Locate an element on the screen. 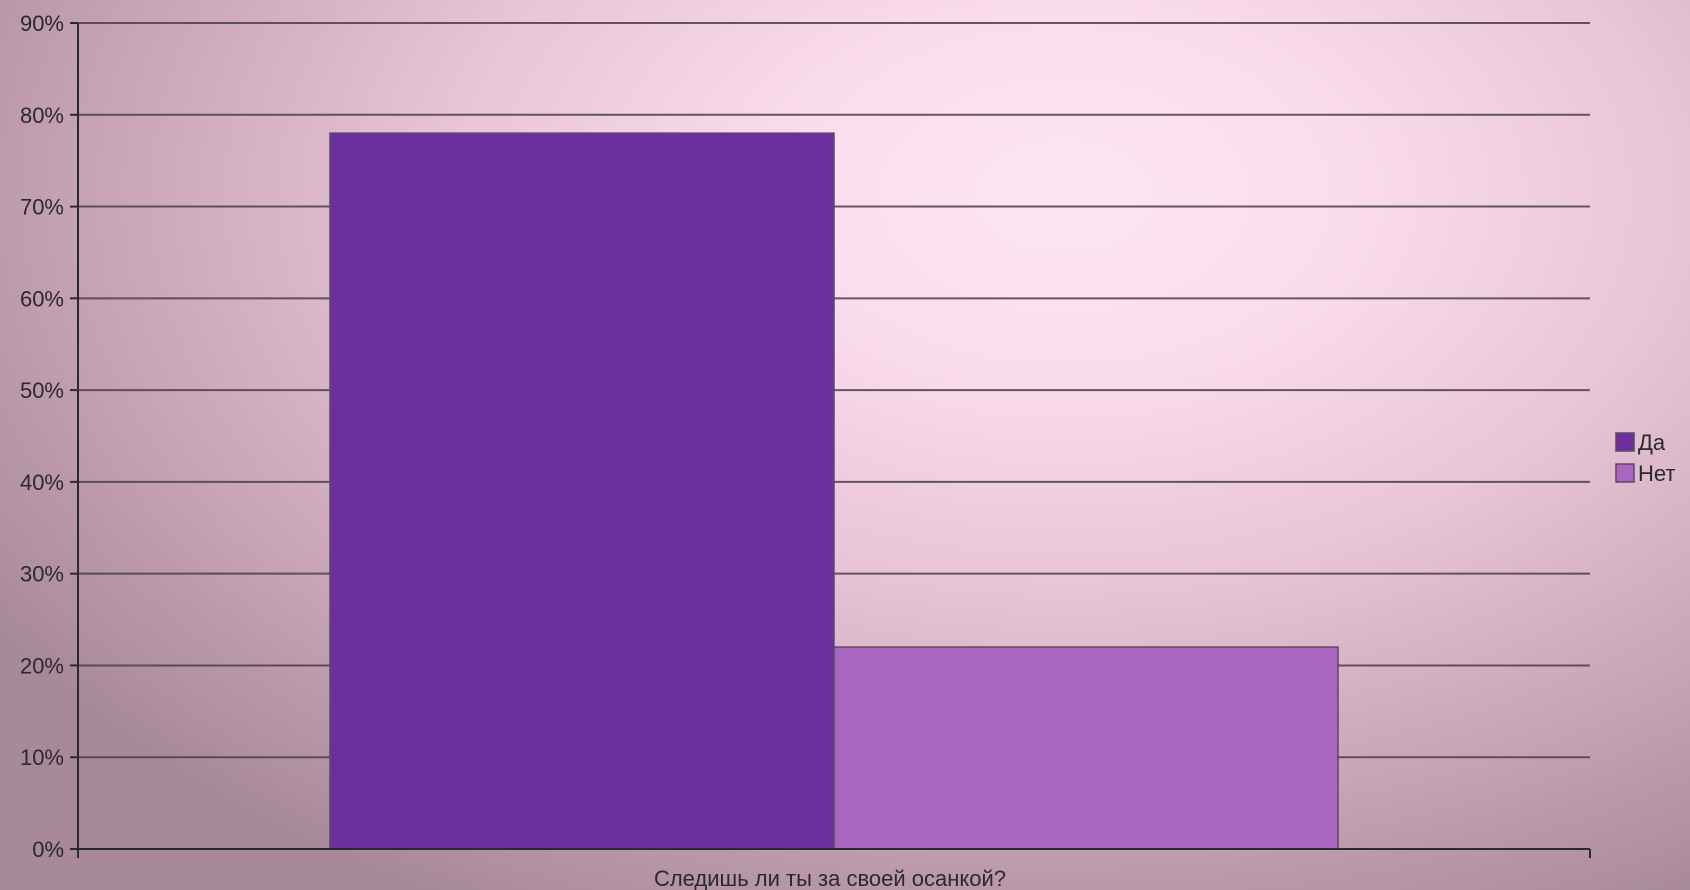 Image resolution: width=1690 pixels, height=890 pixels. legend-label-net: Нет is located at coordinates (1656, 473).